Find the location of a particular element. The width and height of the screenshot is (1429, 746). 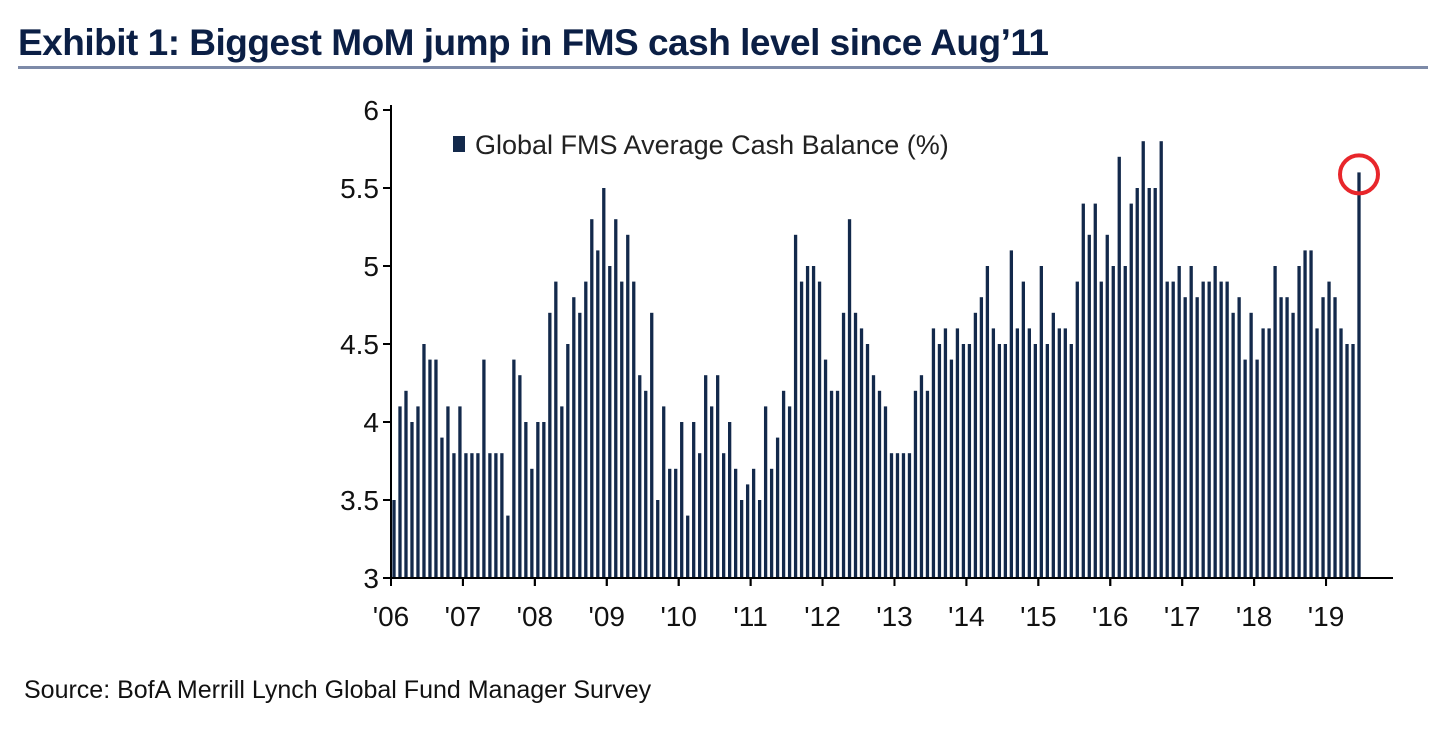

y-tick-label: 3 is located at coordinates (371, 578).